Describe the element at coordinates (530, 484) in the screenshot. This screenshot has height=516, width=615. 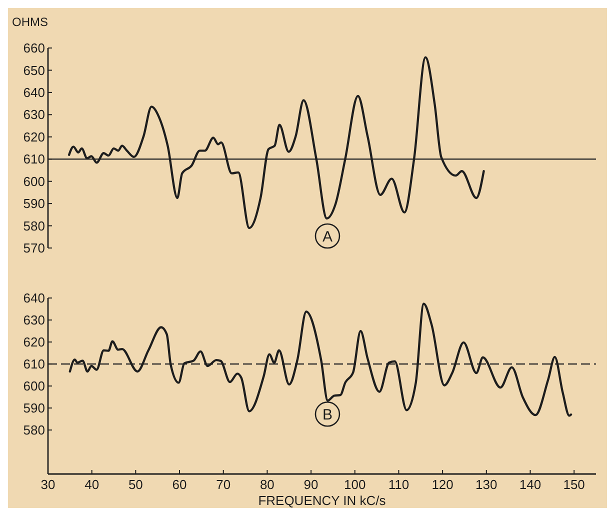
I see `x-tick-label: 140` at that location.